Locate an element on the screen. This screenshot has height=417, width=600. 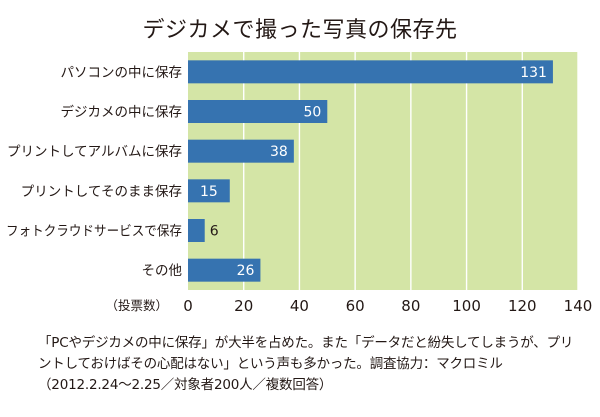
x-tick-label: 100 is located at coordinates (466, 306).